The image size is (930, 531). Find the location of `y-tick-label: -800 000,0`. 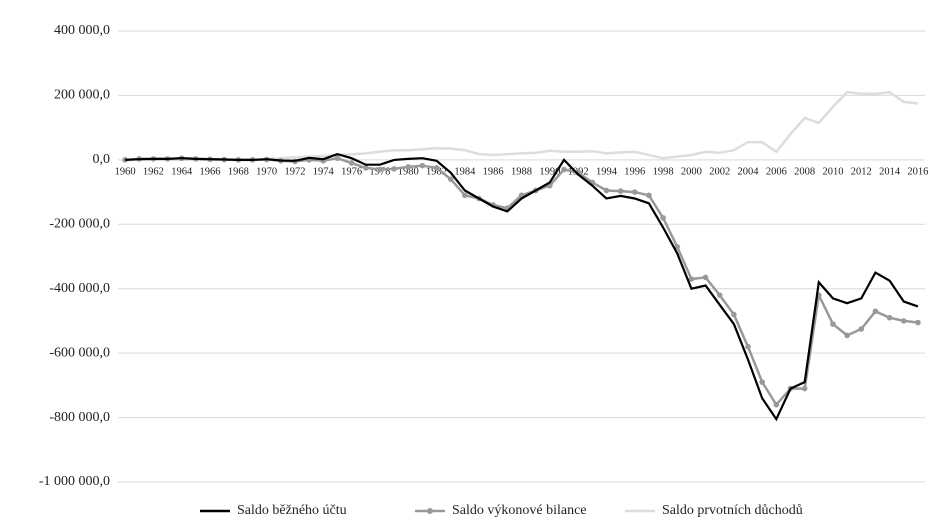

y-tick-label: -800 000,0 is located at coordinates (79, 417).